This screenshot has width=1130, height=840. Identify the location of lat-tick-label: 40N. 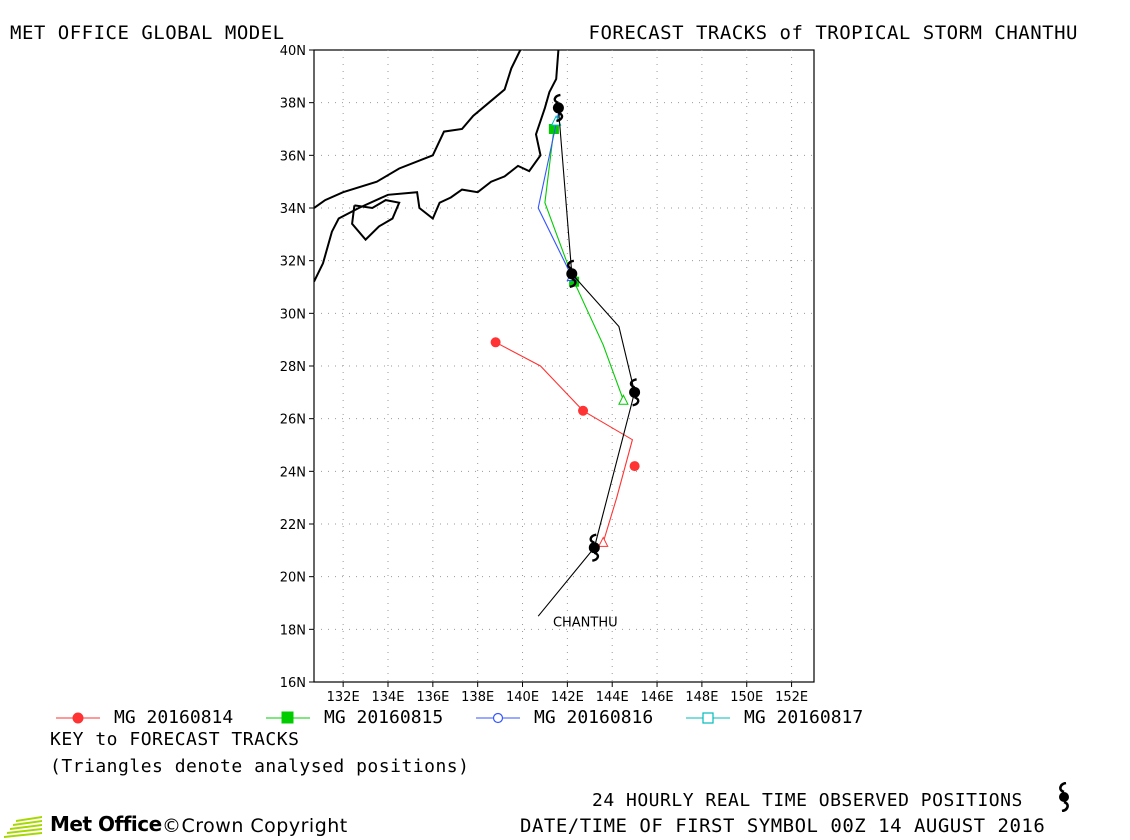
(293, 51).